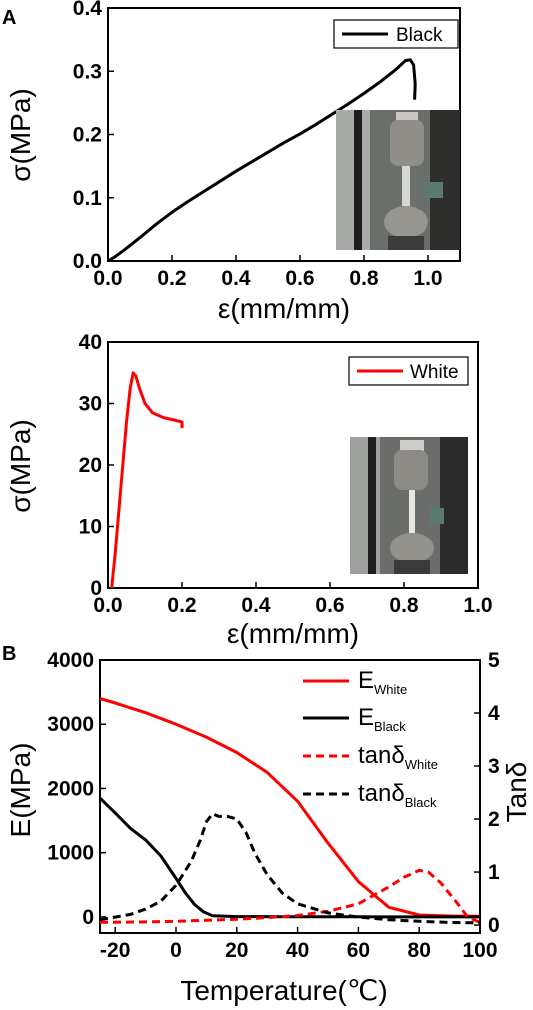  Describe the element at coordinates (70, 788) in the screenshot. I see `y-tick-label: 2000` at that location.